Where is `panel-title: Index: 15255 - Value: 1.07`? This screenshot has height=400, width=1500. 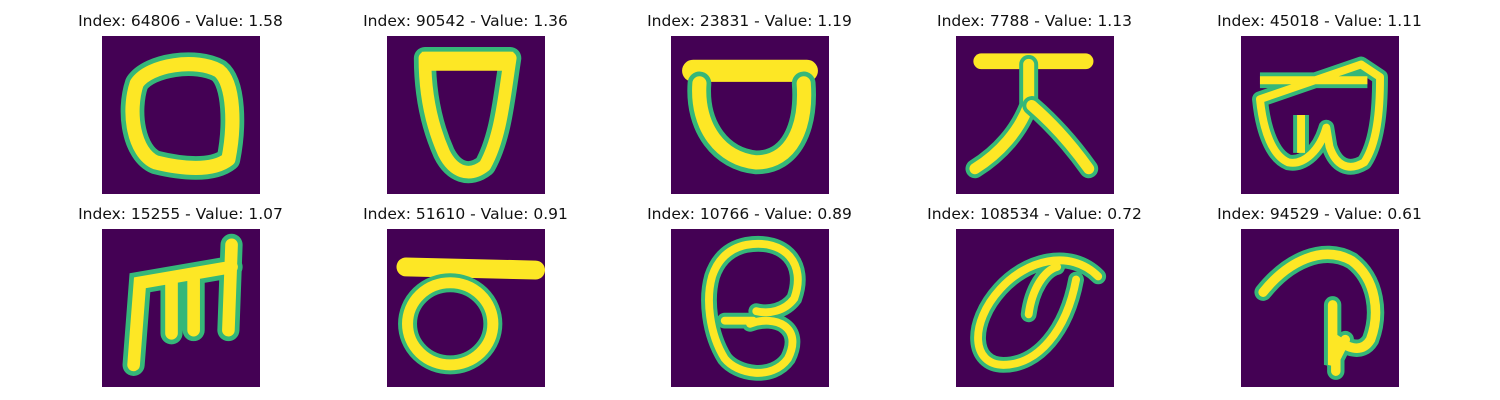 panel-title: Index: 15255 - Value: 1.07 is located at coordinates (180, 214).